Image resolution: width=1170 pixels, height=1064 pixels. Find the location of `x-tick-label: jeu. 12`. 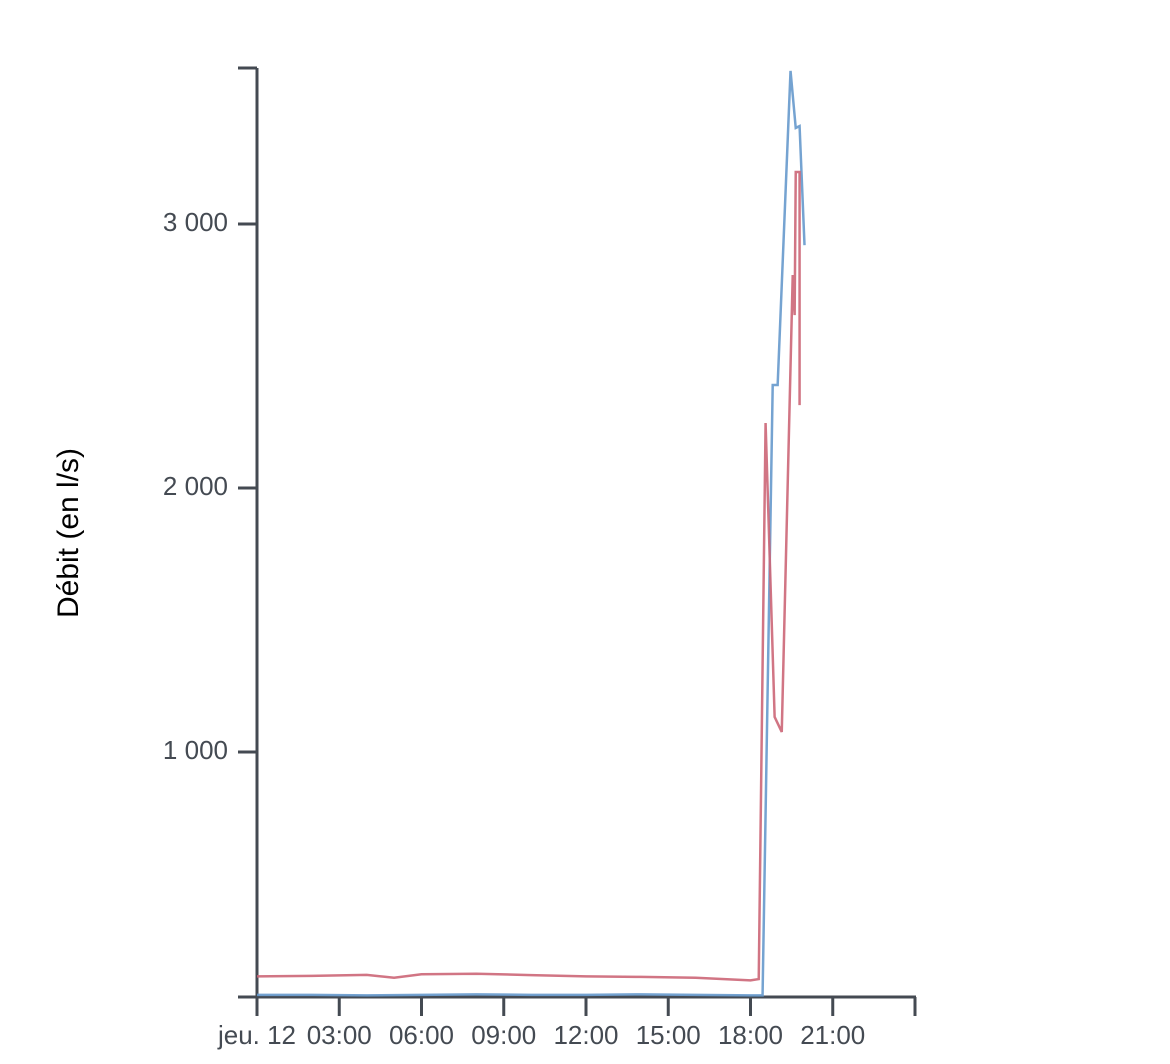

x-tick-label: jeu. 12 is located at coordinates (256, 1035).